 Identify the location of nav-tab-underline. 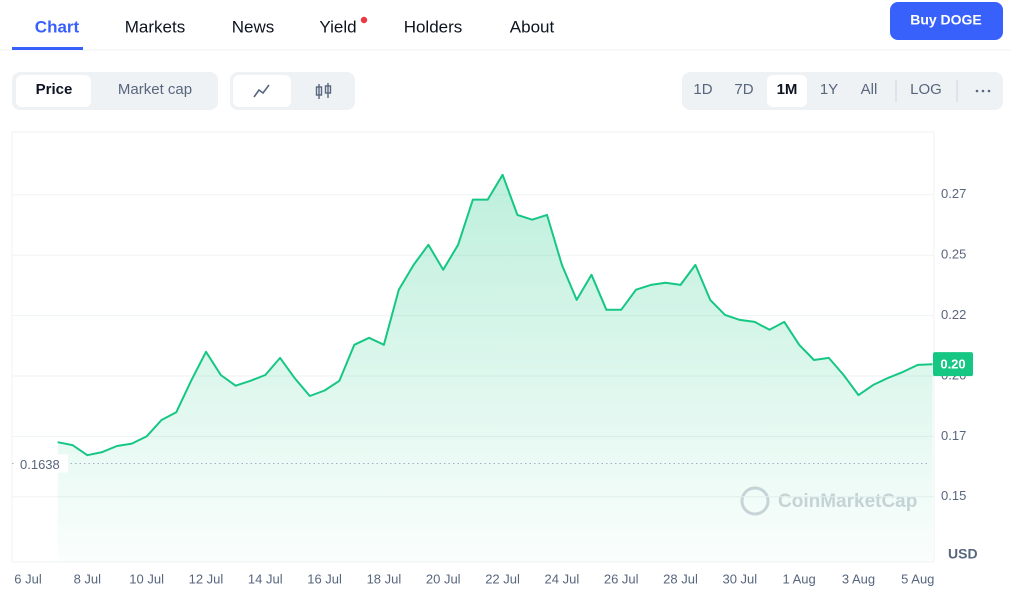
(47, 48).